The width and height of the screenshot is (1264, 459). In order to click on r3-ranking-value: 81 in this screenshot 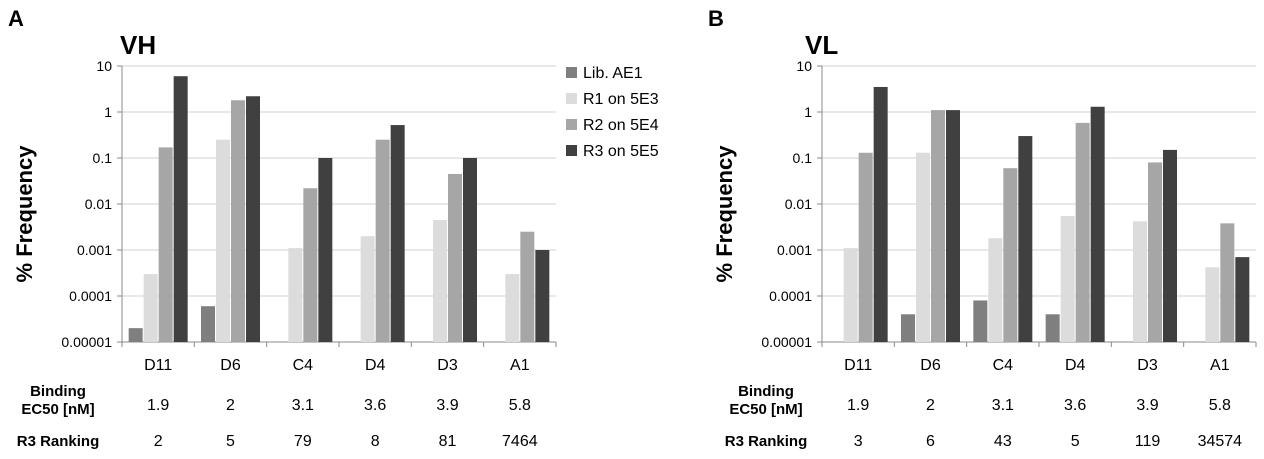, I will do `click(448, 441)`.